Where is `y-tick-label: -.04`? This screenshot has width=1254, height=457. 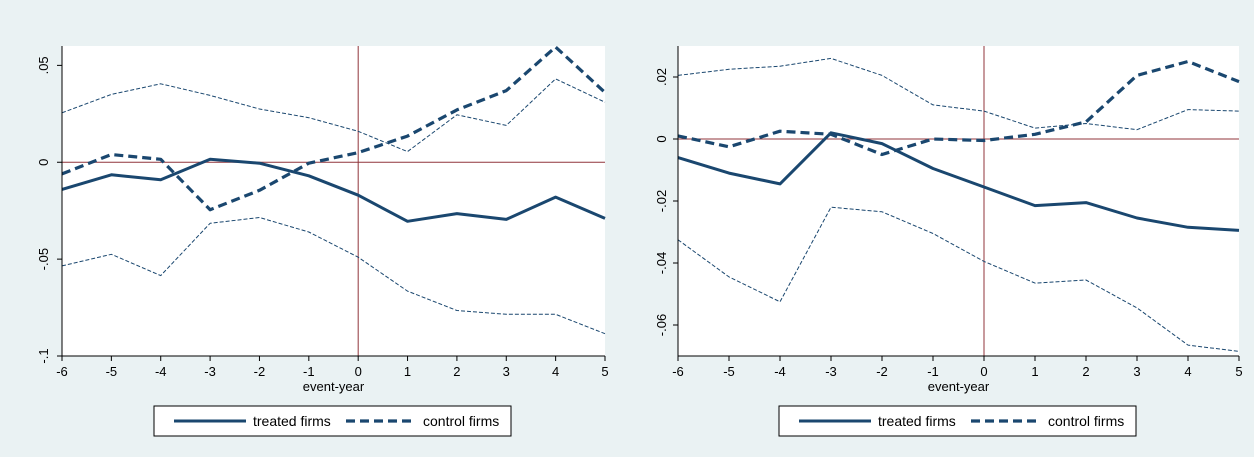
y-tick-label: -.04 is located at coordinates (661, 263).